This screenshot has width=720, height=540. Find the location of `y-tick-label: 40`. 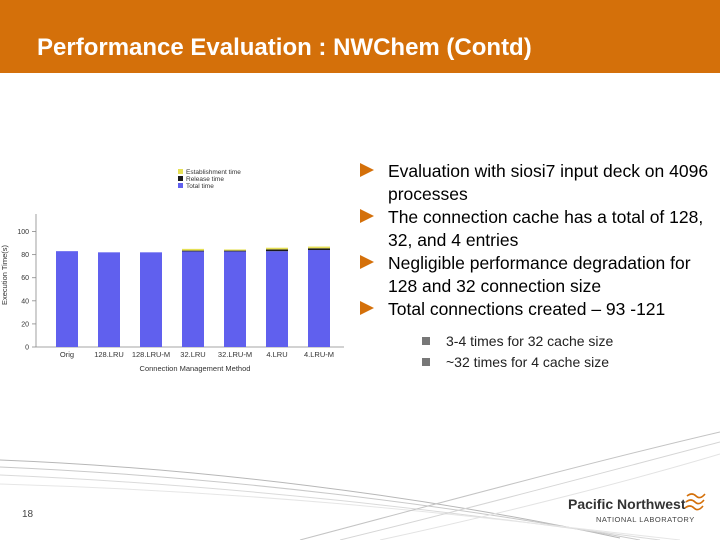

y-tick-label: 40 is located at coordinates (25, 301).